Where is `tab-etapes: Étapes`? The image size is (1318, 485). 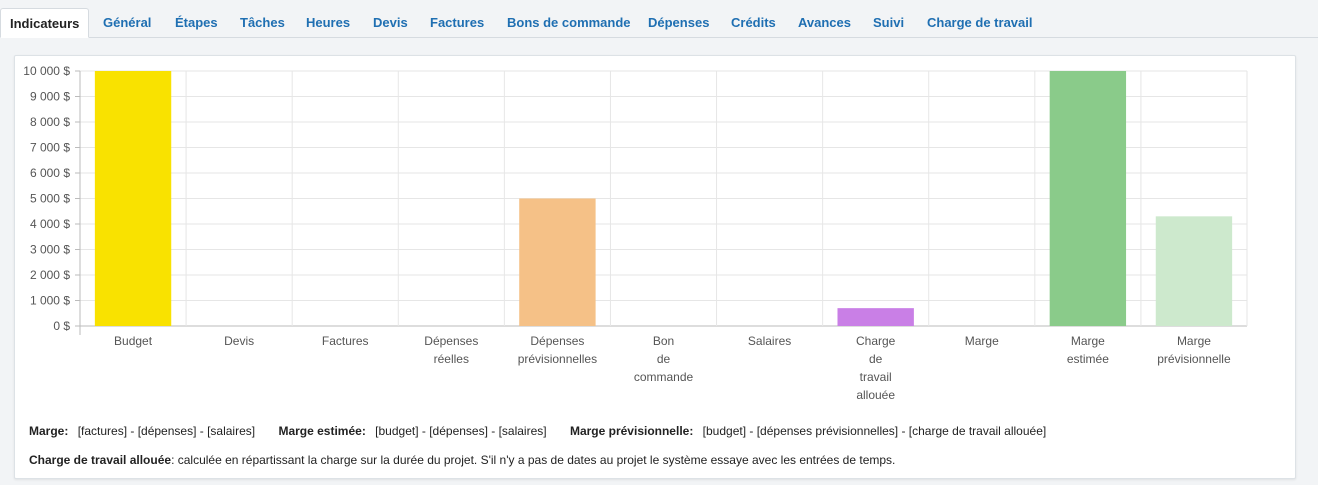 tab-etapes: Étapes is located at coordinates (196, 22).